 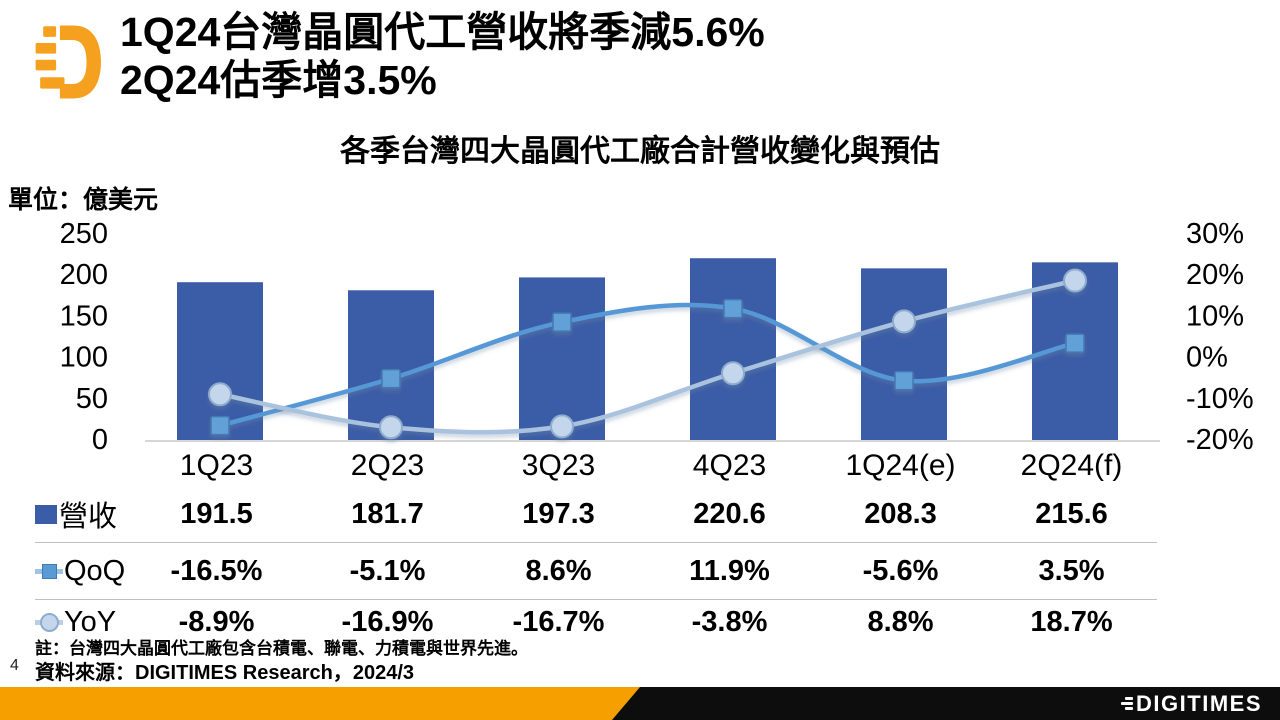 What do you see at coordinates (670, 56) in the screenshot?
I see `page-title: 1Q24台灣晶圓代工營收將季減5.6% 2Q24估季增3.5%` at bounding box center [670, 56].